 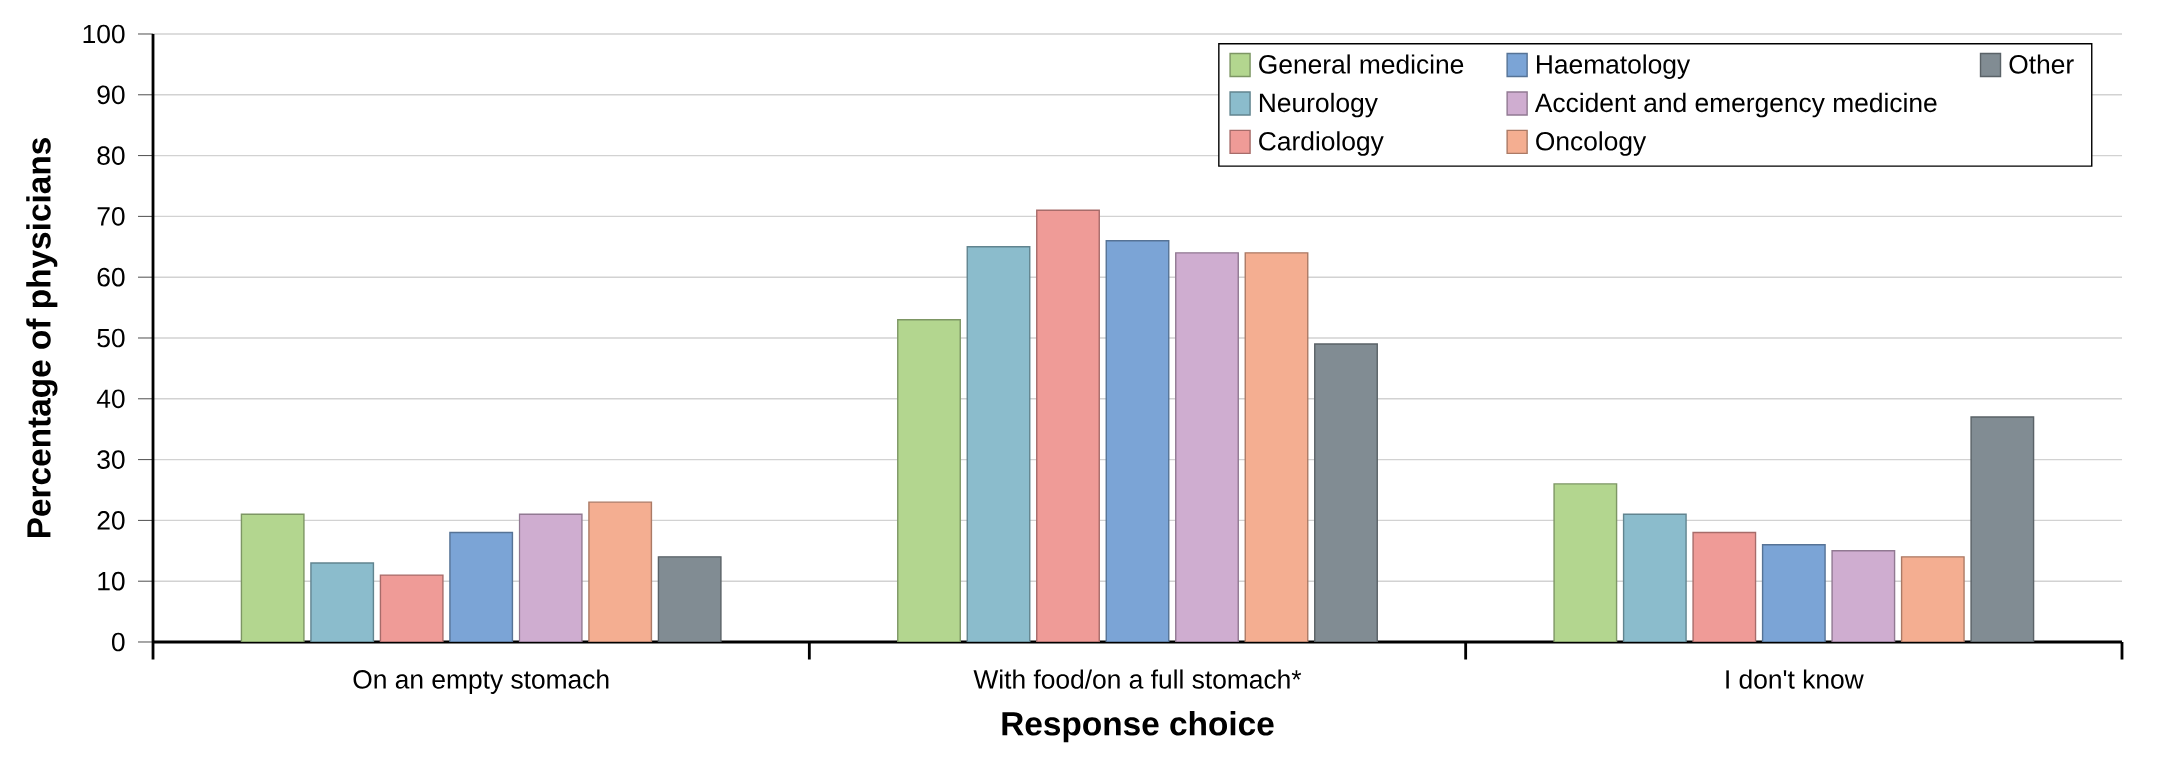 What do you see at coordinates (2041, 64) in the screenshot?
I see `legend-label: Other` at bounding box center [2041, 64].